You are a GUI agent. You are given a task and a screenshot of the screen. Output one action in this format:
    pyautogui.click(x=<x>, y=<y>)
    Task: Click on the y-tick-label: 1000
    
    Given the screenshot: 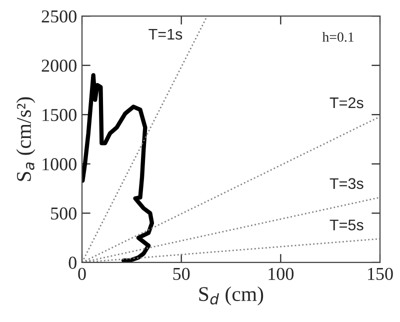 What is the action you would take?
    pyautogui.click(x=59, y=164)
    